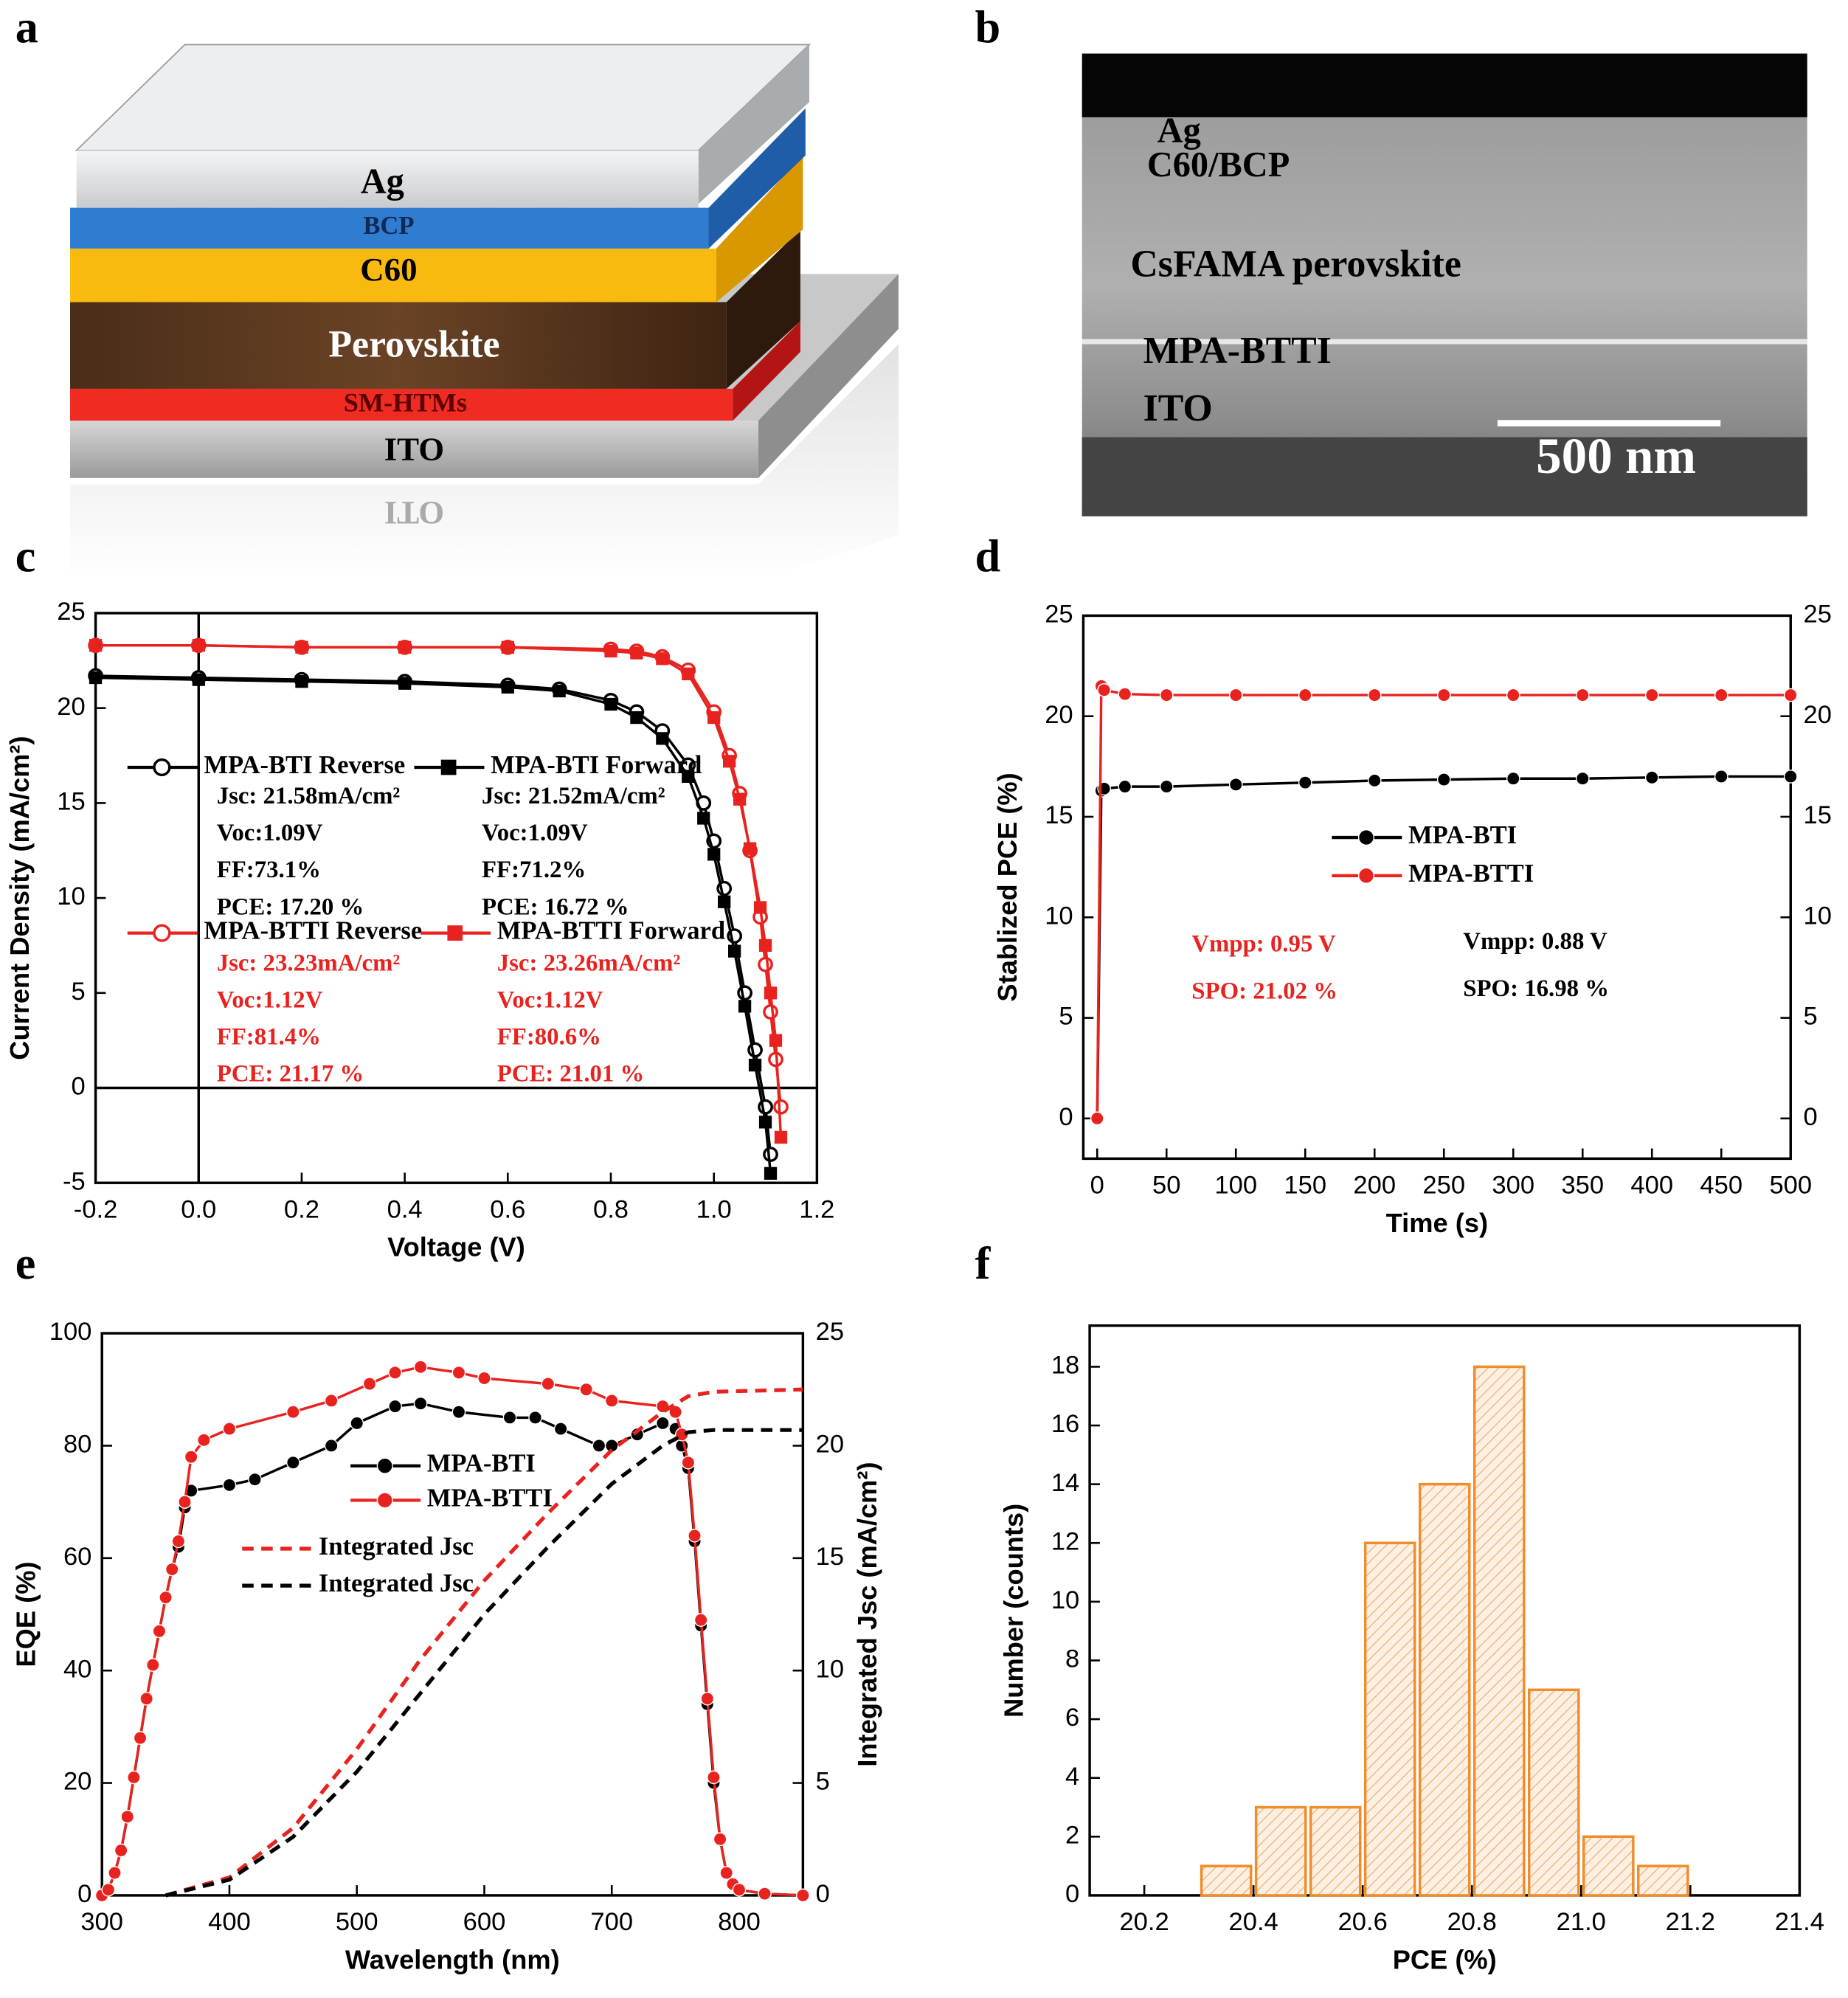 Image resolution: width=1848 pixels, height=1998 pixels. Describe the element at coordinates (1065, 1483) in the screenshot. I see `y-tick-label: 14` at that location.